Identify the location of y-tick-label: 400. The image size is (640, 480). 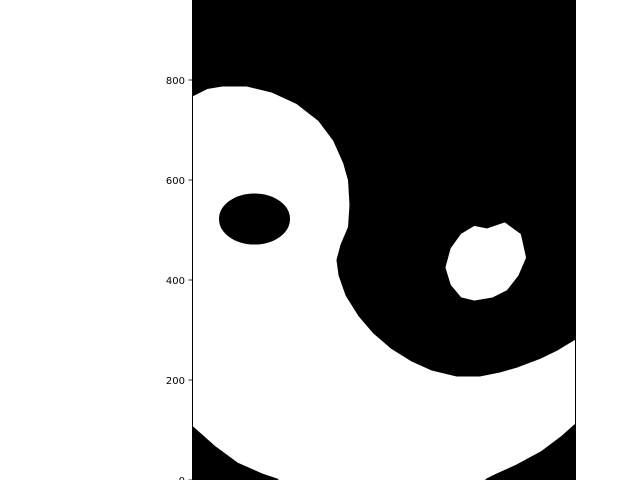
(175, 281).